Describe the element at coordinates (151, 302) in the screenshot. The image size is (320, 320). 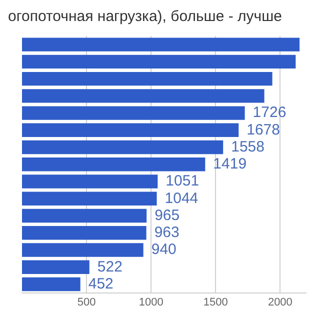
I see `x-tick-label: 1000` at that location.